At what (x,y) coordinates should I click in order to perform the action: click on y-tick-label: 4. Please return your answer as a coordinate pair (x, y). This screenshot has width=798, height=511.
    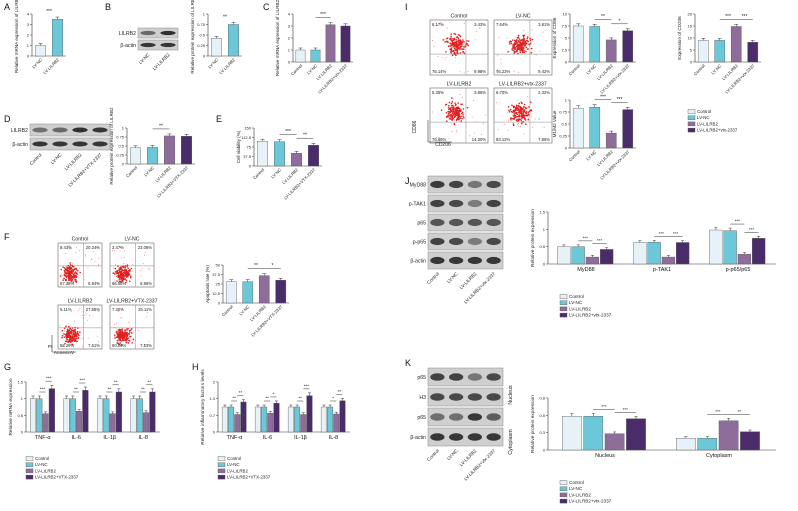
    Looking at the image, I should click on (28, 14).